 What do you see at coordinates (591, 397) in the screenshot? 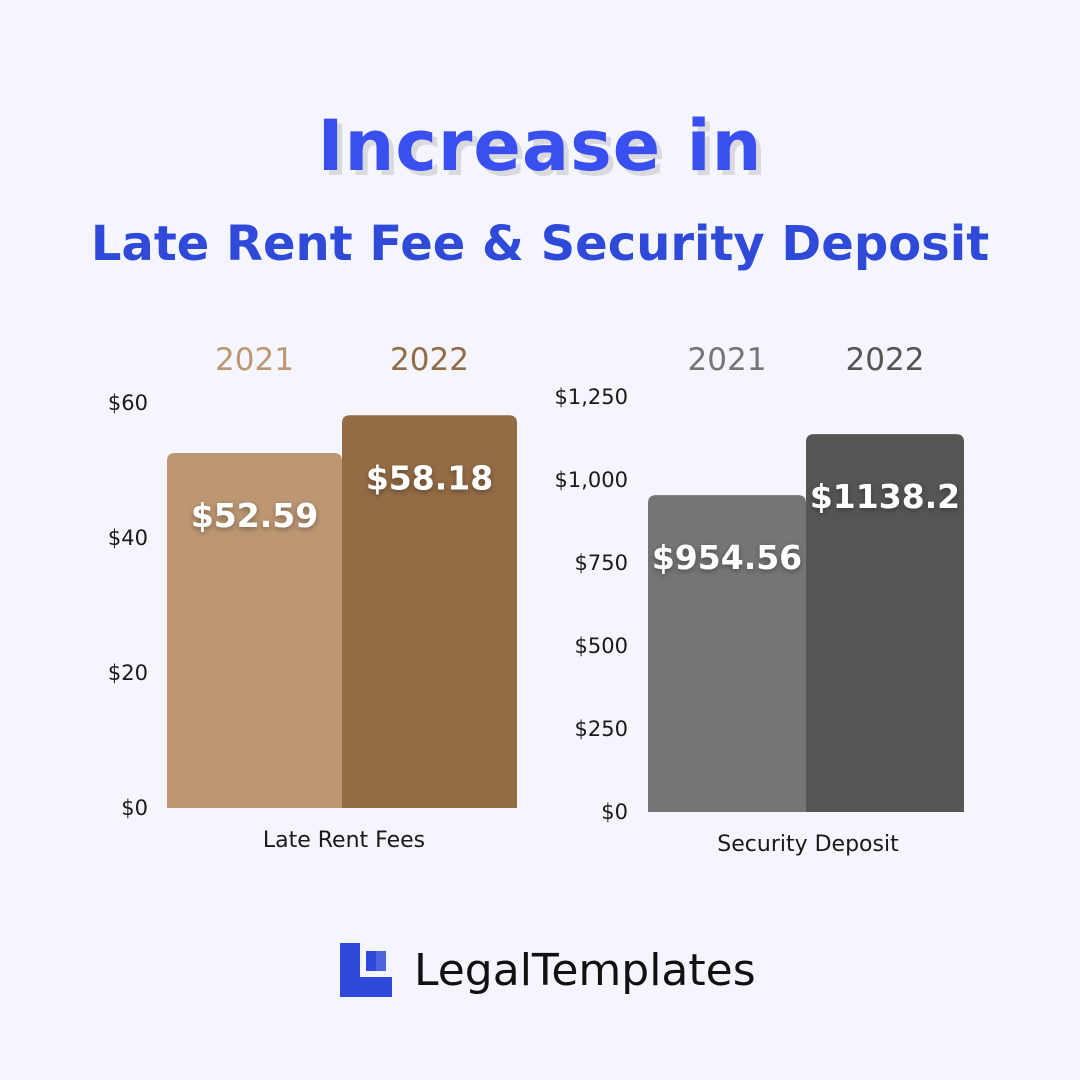
I see `chart2-ytick-label: $1,250` at bounding box center [591, 397].